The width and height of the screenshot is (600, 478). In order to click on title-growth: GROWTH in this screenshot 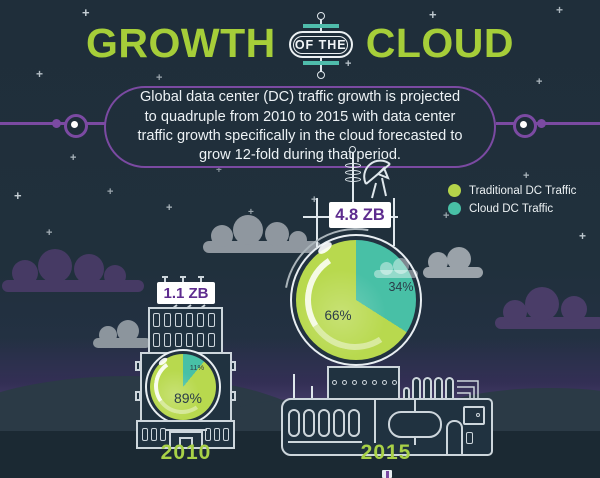, I will do `click(180, 42)`.